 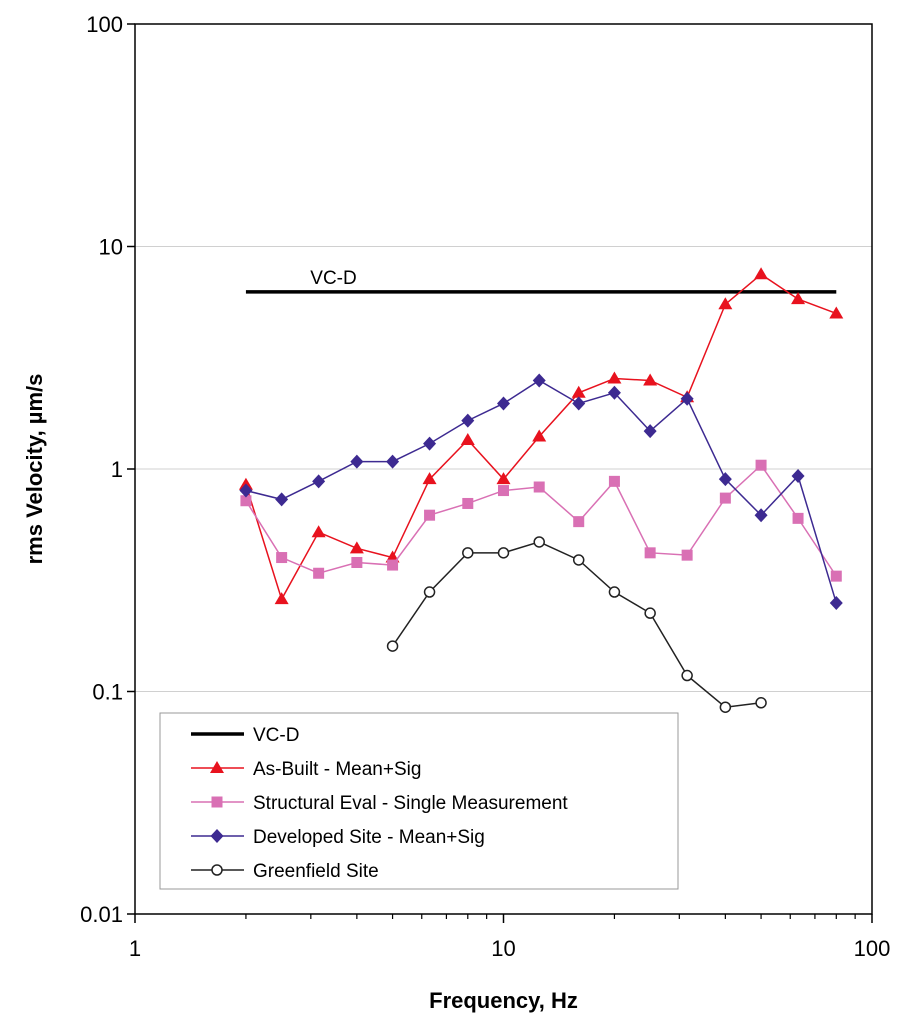 What do you see at coordinates (872, 948) in the screenshot?
I see `x-tick-label: 100` at bounding box center [872, 948].